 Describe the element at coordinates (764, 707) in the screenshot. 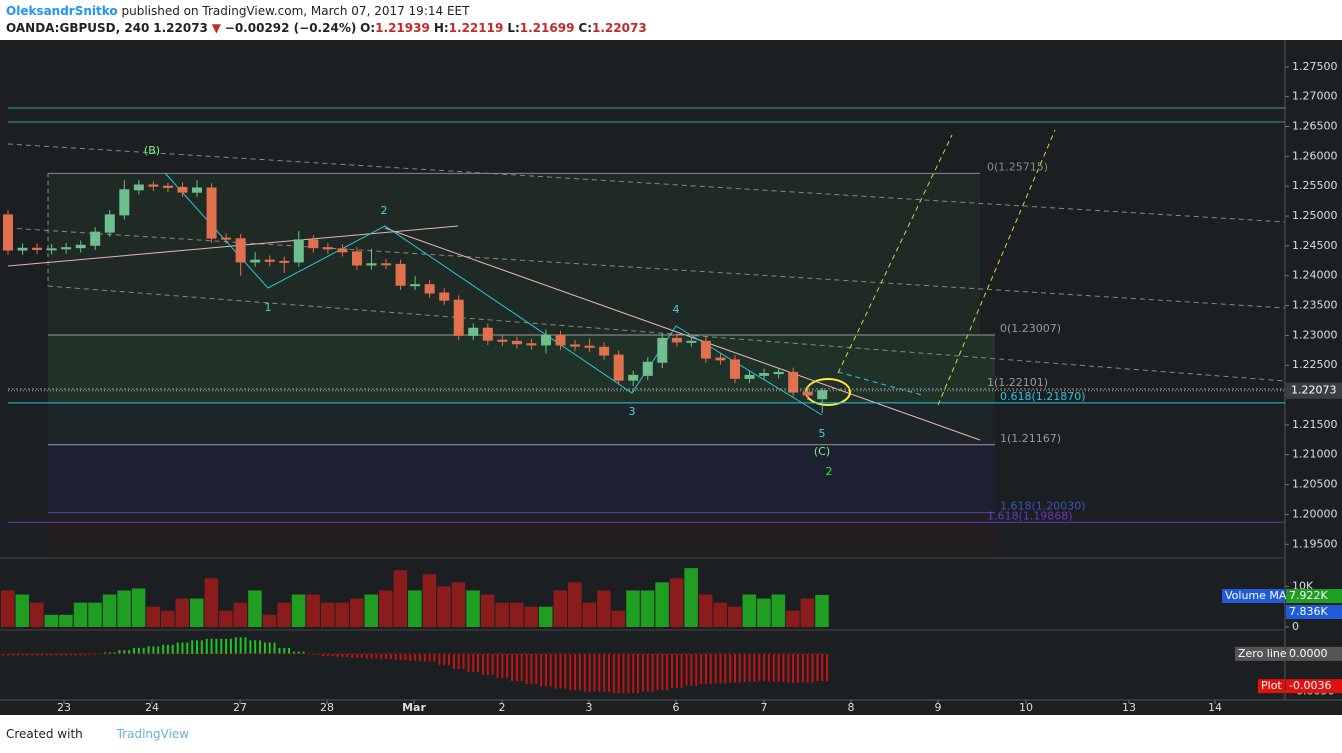

I see `x-tick-label: 7` at that location.